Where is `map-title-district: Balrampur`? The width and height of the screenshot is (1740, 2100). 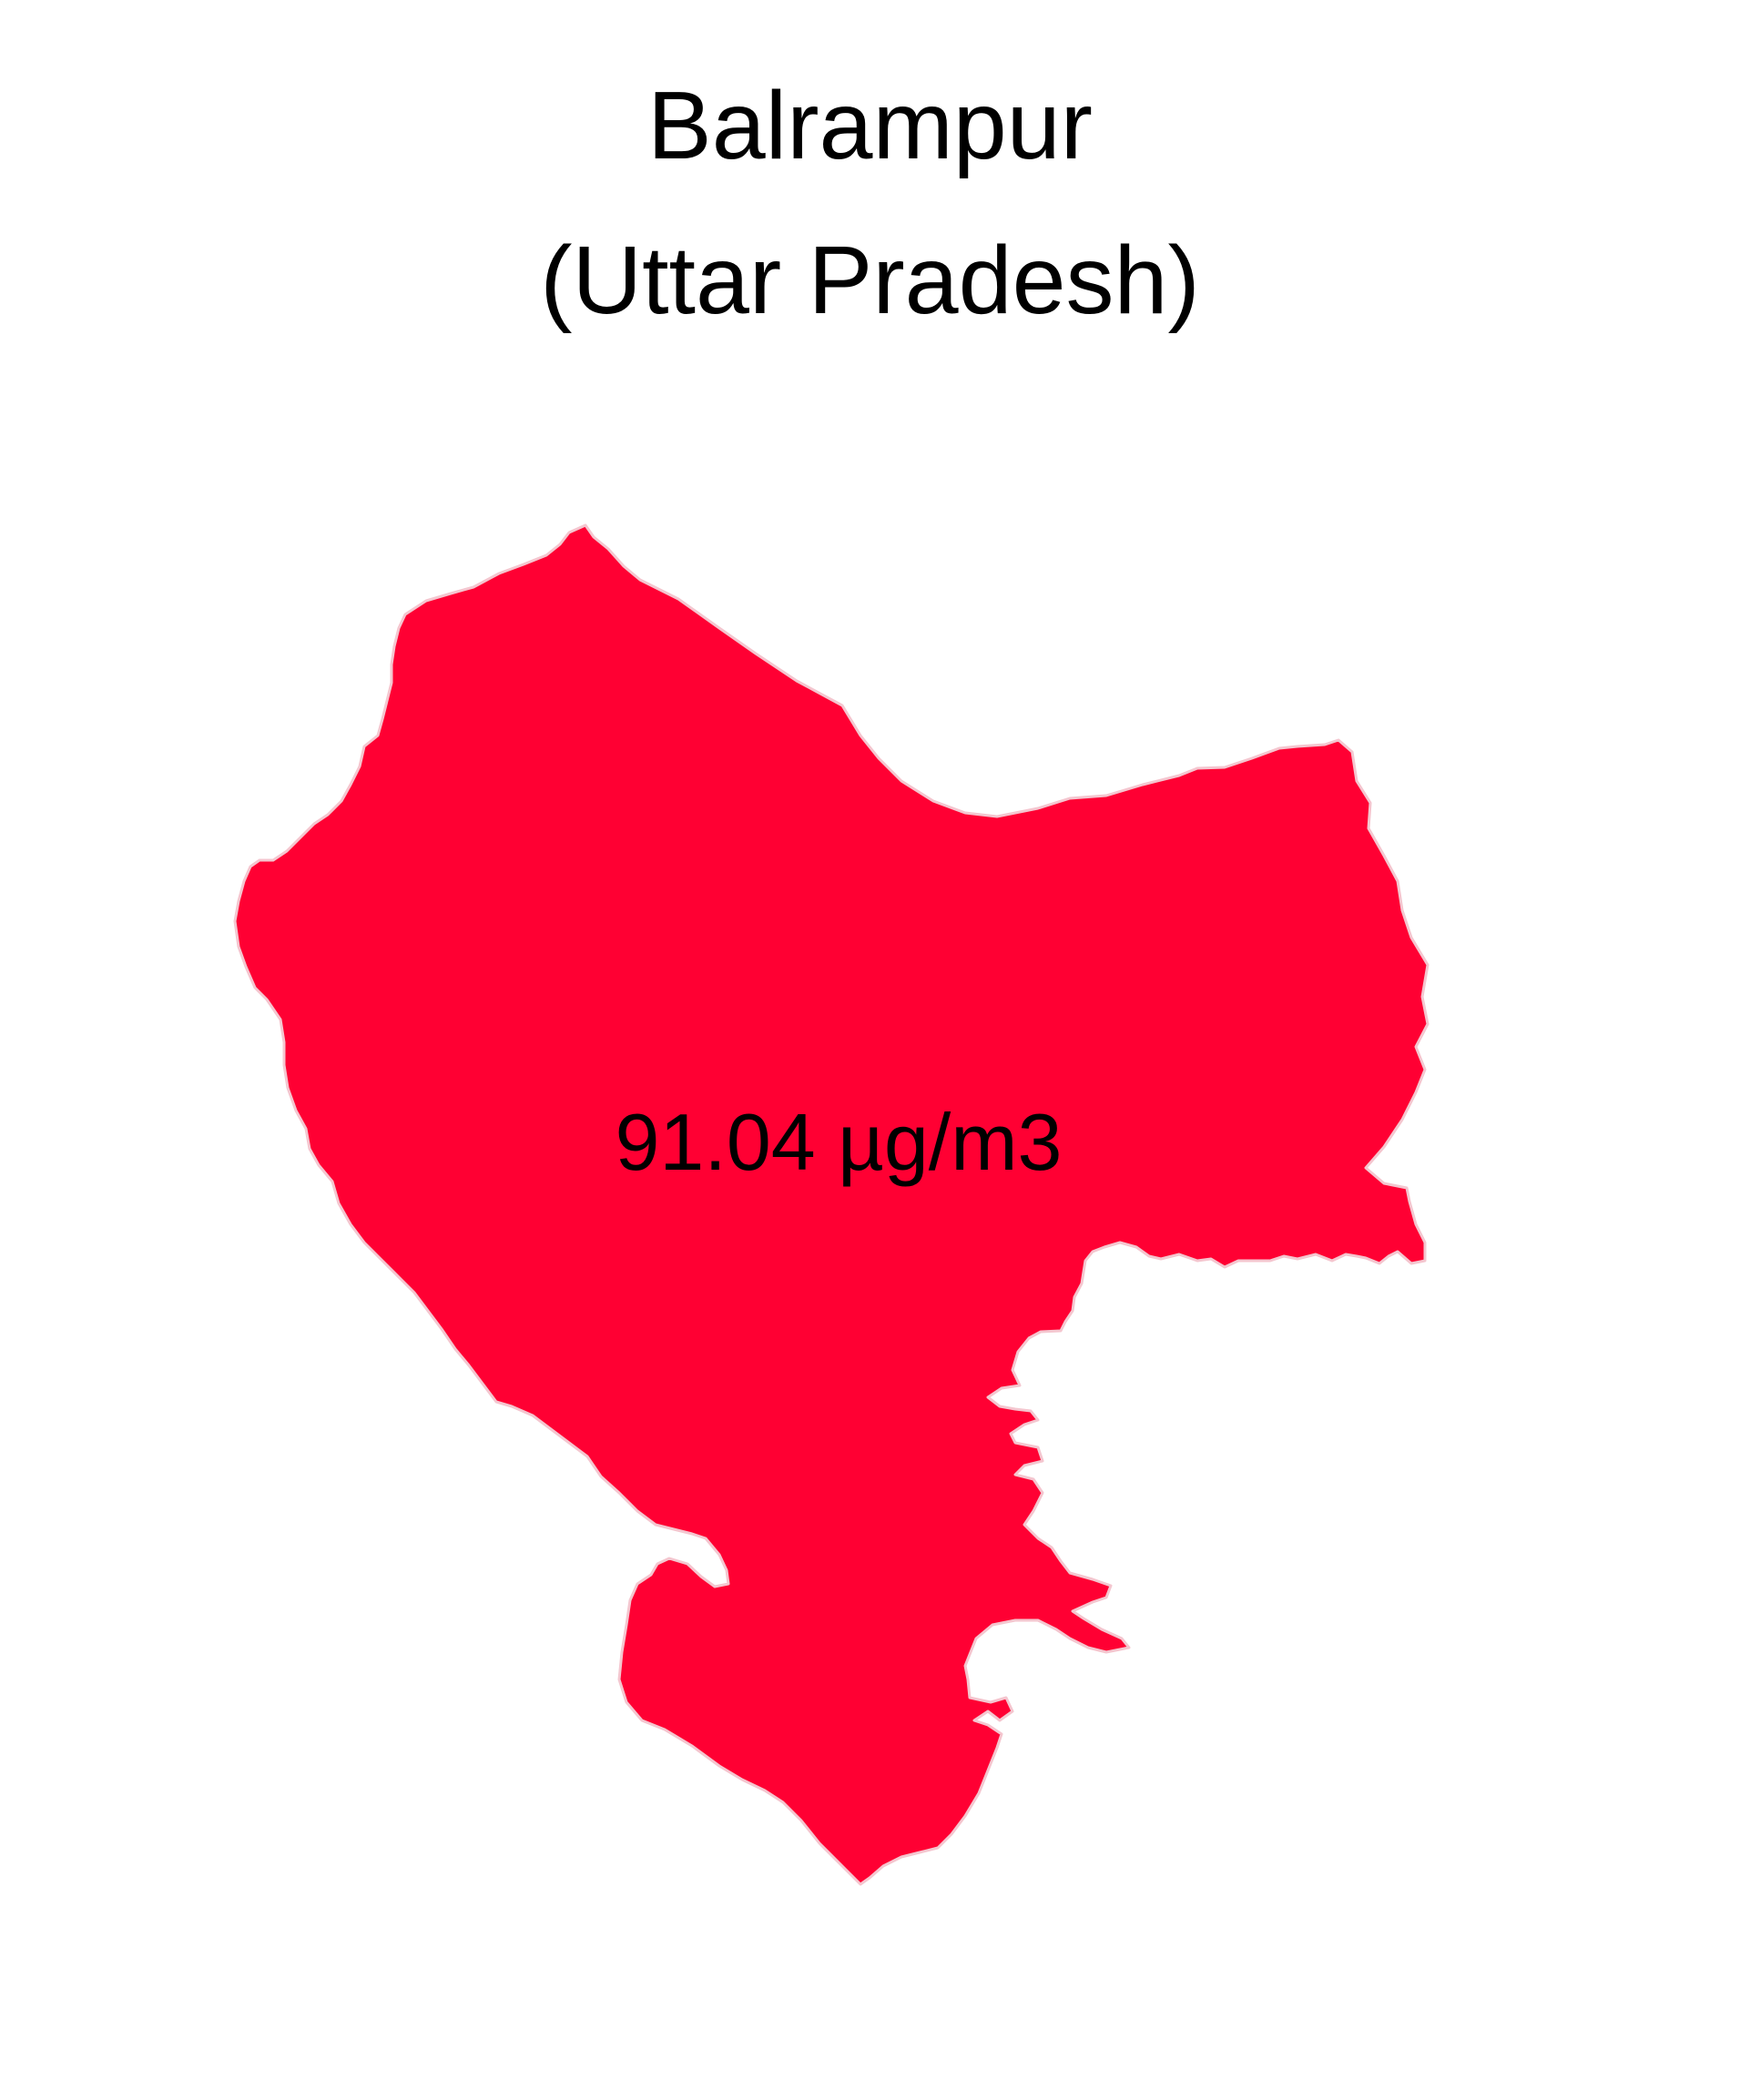
map-title-district: Balrampur is located at coordinates (870, 125).